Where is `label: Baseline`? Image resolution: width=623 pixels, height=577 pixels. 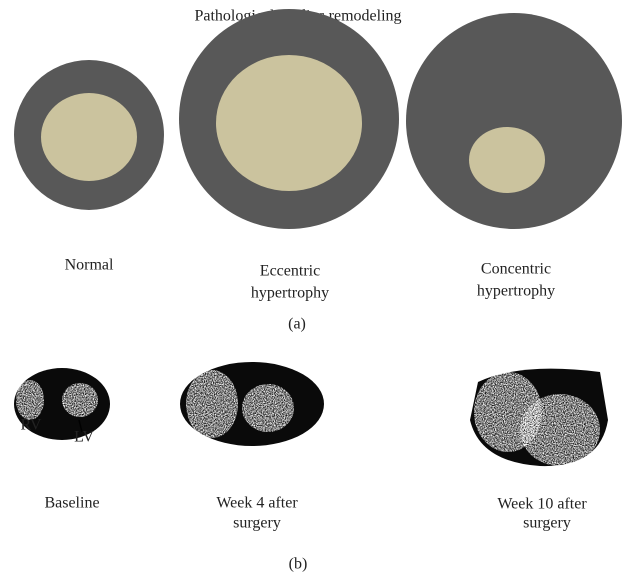 label: Baseline is located at coordinates (71, 503).